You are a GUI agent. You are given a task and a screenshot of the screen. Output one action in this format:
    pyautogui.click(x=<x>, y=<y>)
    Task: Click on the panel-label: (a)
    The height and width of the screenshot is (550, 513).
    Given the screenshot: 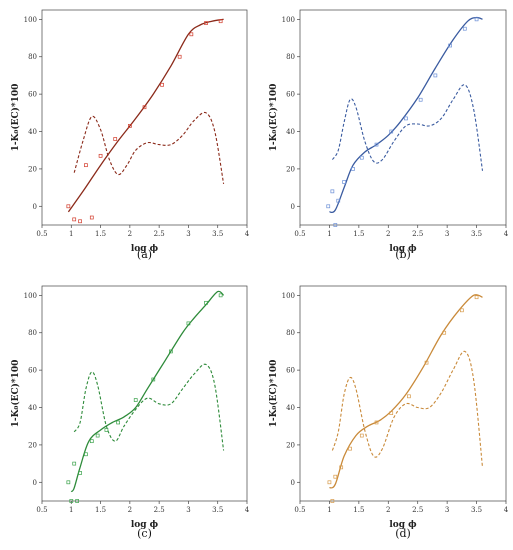 What is the action you would take?
    pyautogui.click(x=144, y=254)
    